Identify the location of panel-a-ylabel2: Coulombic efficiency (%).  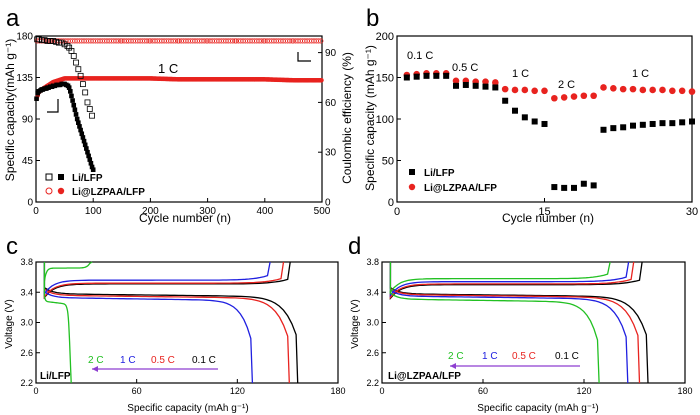
(347, 118).